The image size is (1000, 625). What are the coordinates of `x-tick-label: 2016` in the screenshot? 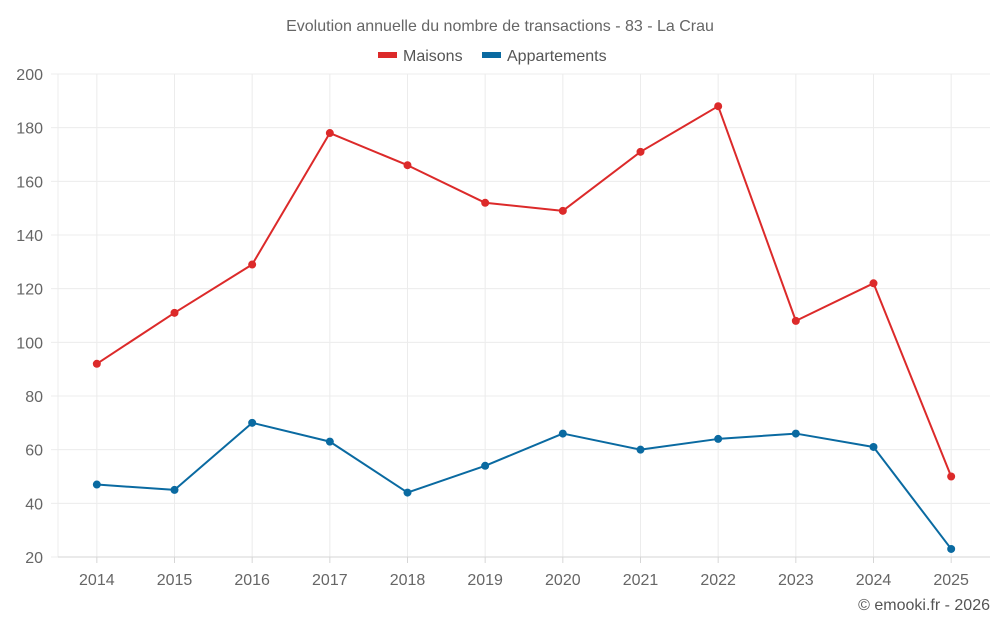 It's located at (252, 580).